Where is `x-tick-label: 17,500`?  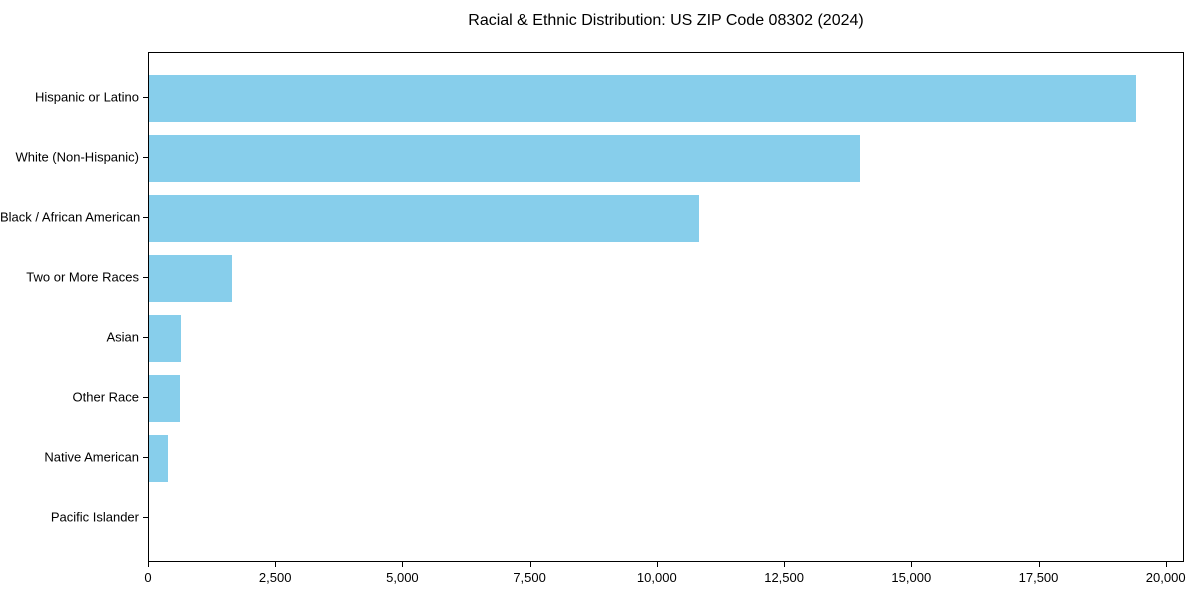
x-tick-label: 17,500 is located at coordinates (1038, 577).